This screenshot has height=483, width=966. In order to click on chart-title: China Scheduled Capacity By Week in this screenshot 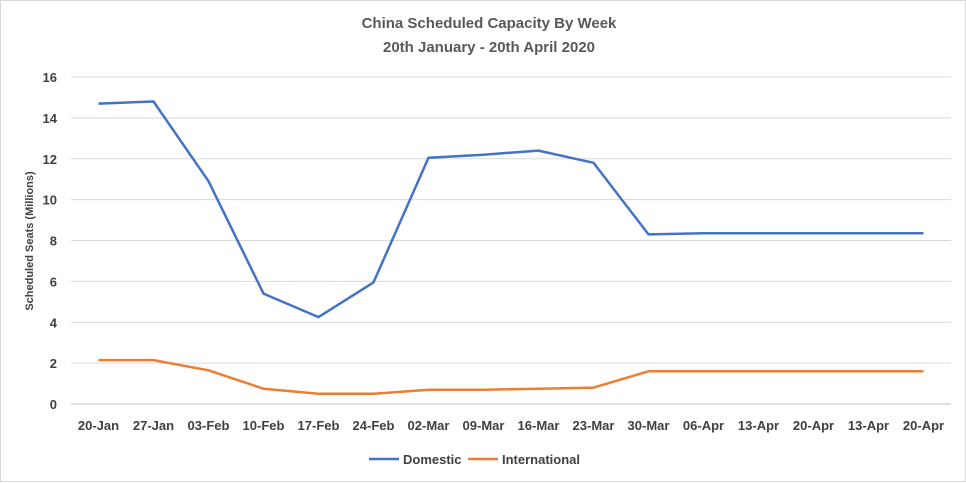, I will do `click(489, 23)`.